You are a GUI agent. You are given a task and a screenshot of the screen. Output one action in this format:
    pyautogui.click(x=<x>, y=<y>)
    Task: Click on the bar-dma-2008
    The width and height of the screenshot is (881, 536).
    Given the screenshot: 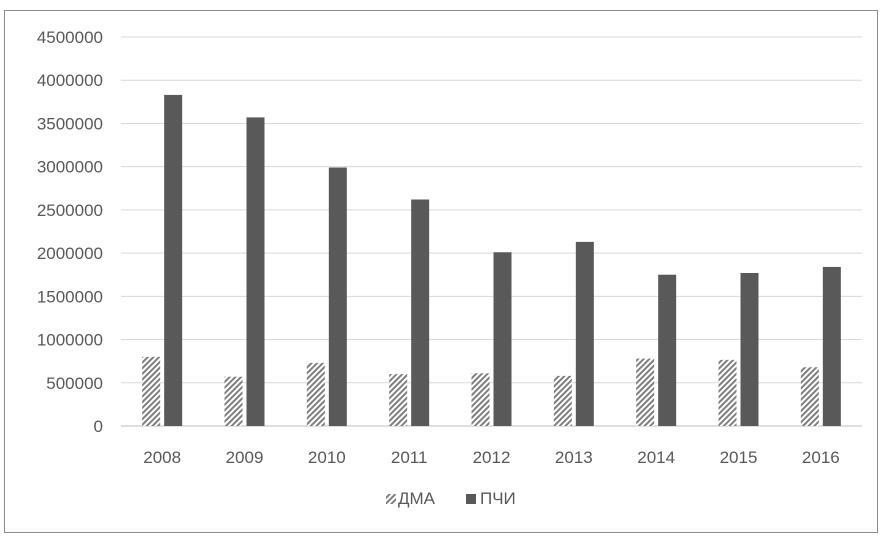 What is the action you would take?
    pyautogui.click(x=151, y=391)
    